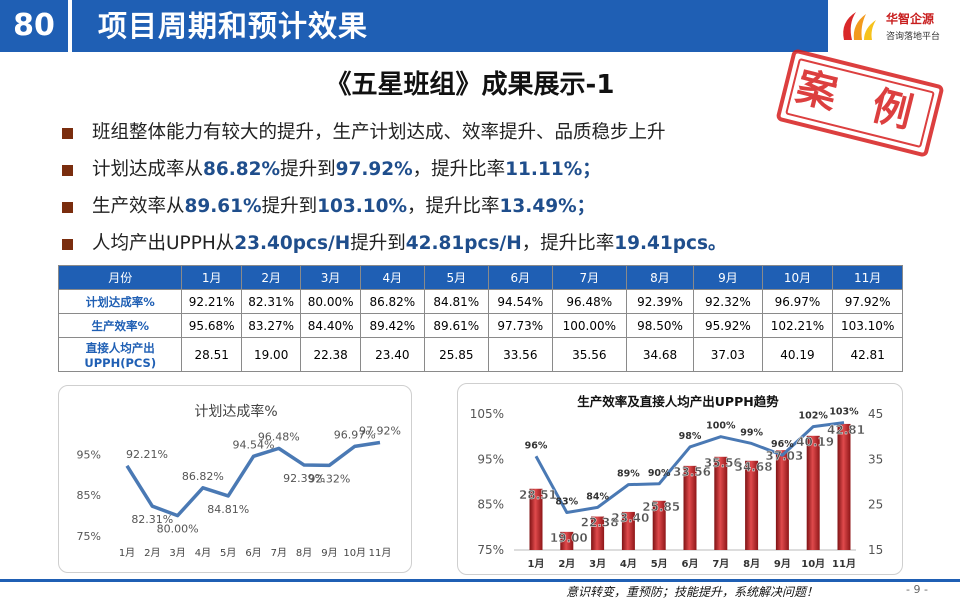  I want to click on footer-line, so click(480, 580).